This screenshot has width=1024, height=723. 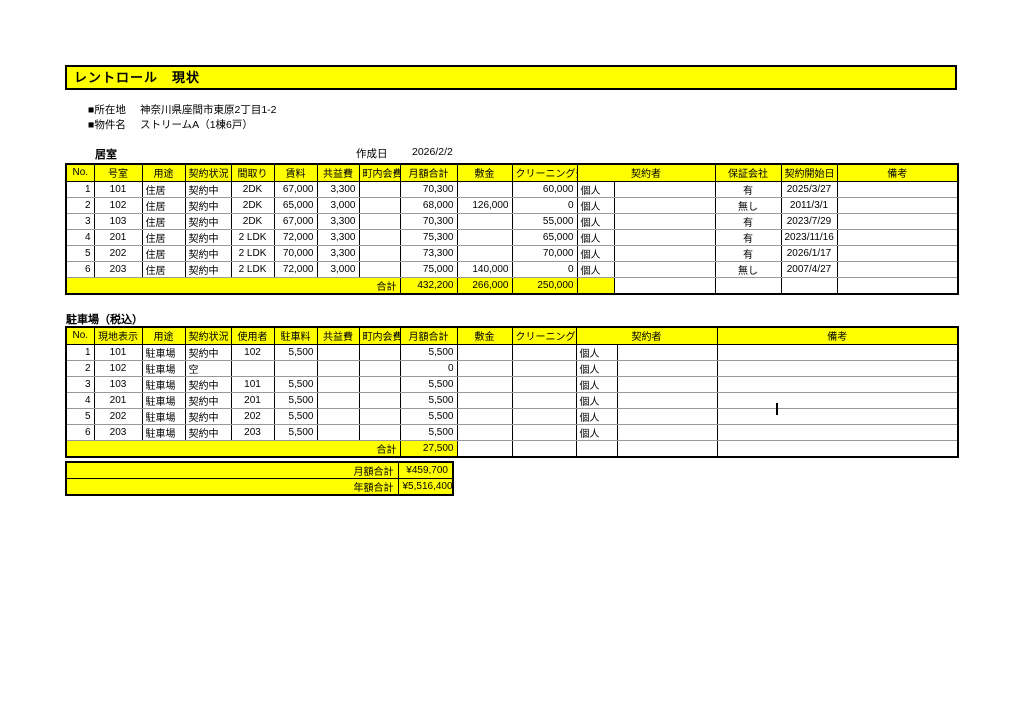 I want to click on cell-cleaning: 65,000, so click(x=544, y=237).